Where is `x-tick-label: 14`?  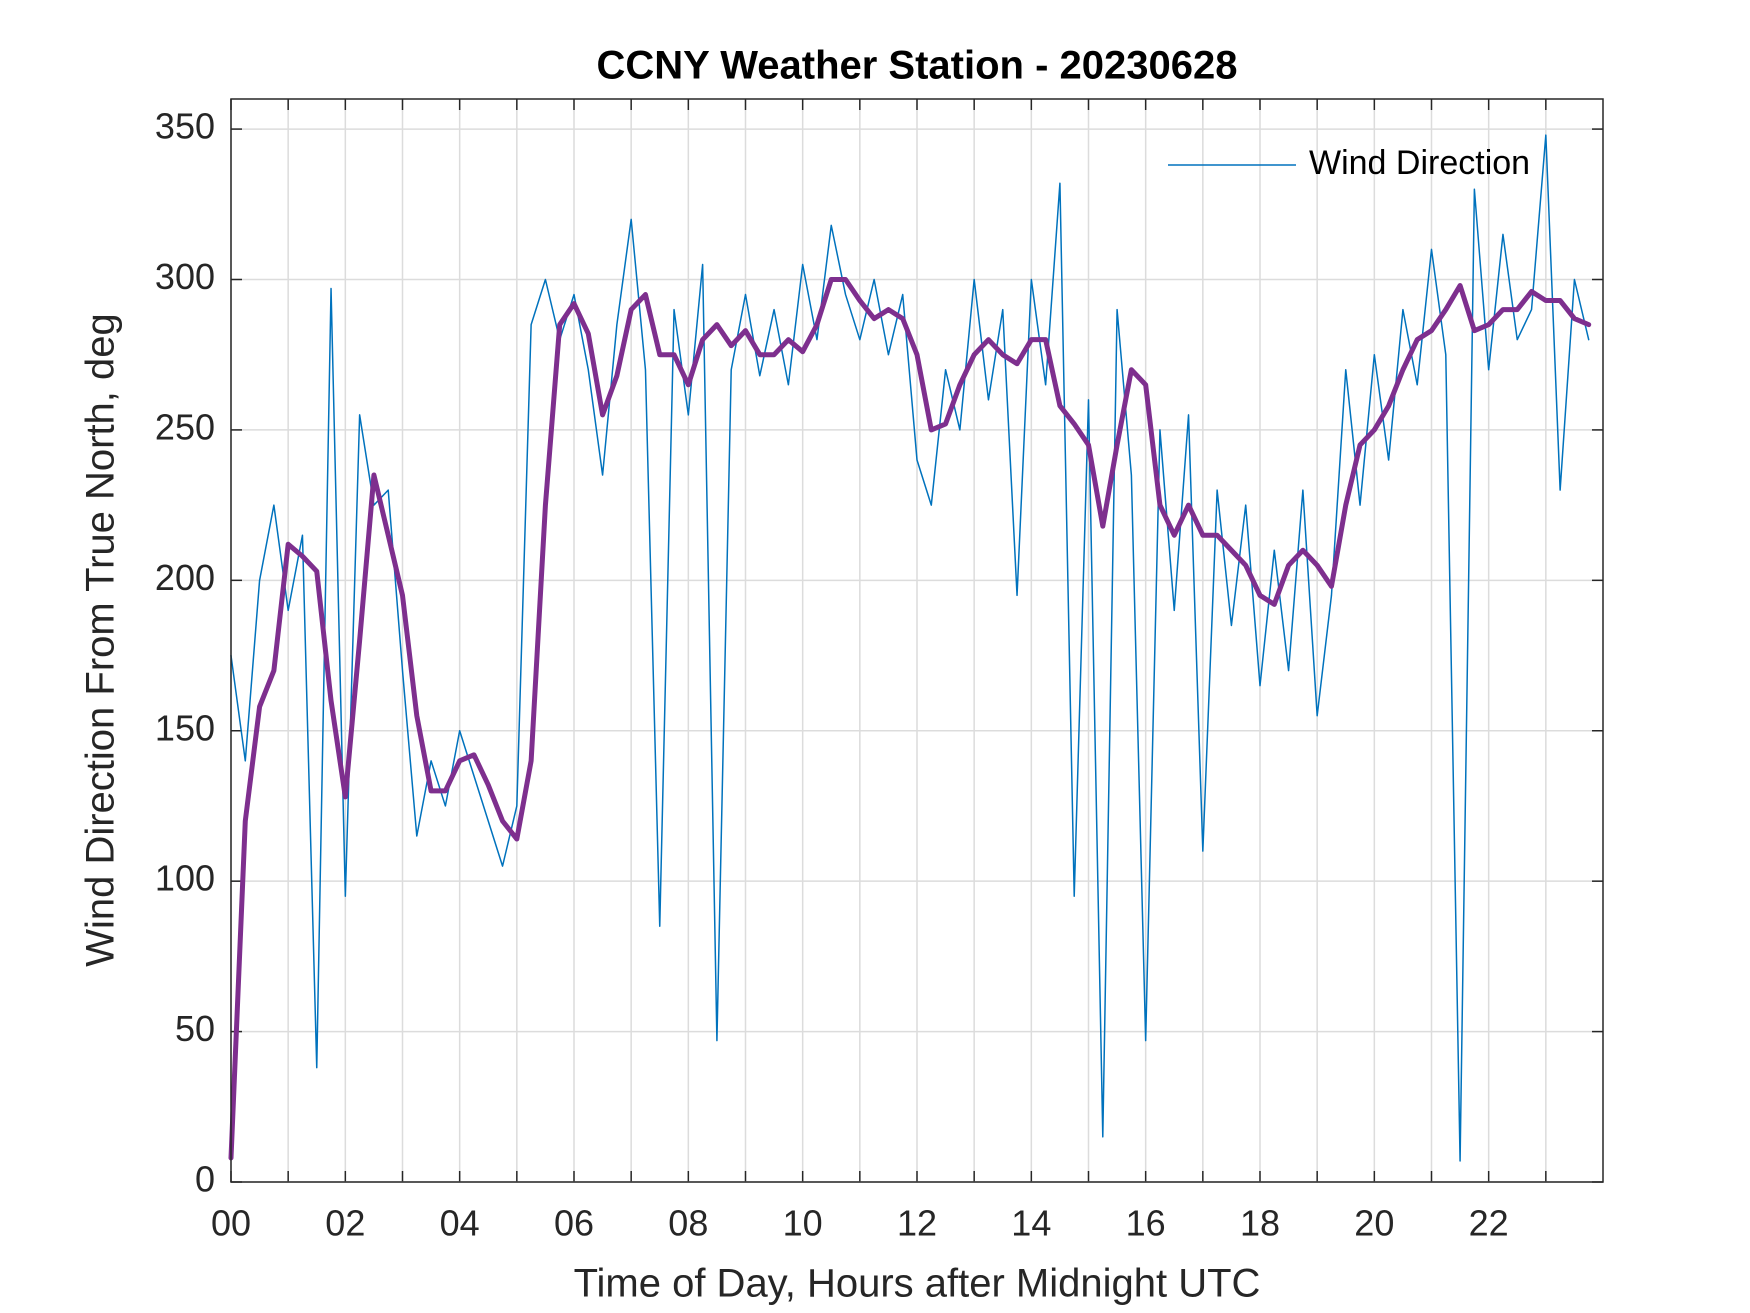 x-tick-label: 14 is located at coordinates (1031, 1223).